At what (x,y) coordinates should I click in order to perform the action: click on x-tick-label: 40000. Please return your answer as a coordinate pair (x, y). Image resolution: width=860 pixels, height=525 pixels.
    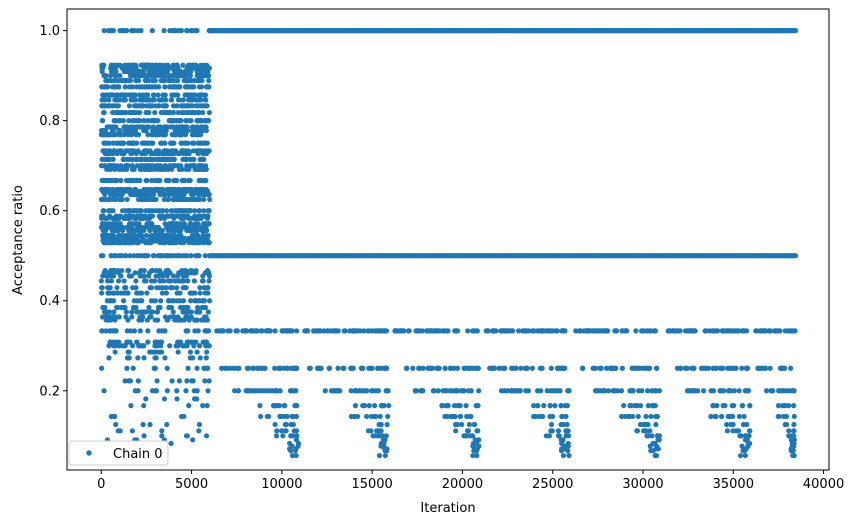
    Looking at the image, I should click on (823, 484).